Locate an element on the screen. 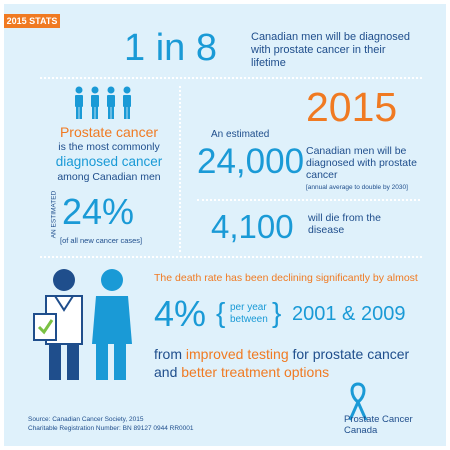  source-text: Source: Canadian Cancer Society, 2015 is located at coordinates (86, 419).